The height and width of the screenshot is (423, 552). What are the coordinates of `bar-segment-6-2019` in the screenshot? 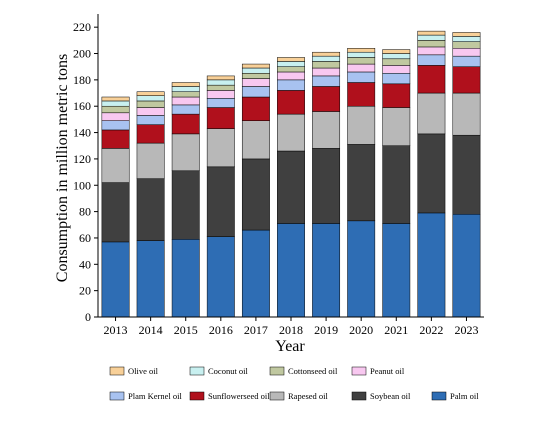 It's located at (326, 65).